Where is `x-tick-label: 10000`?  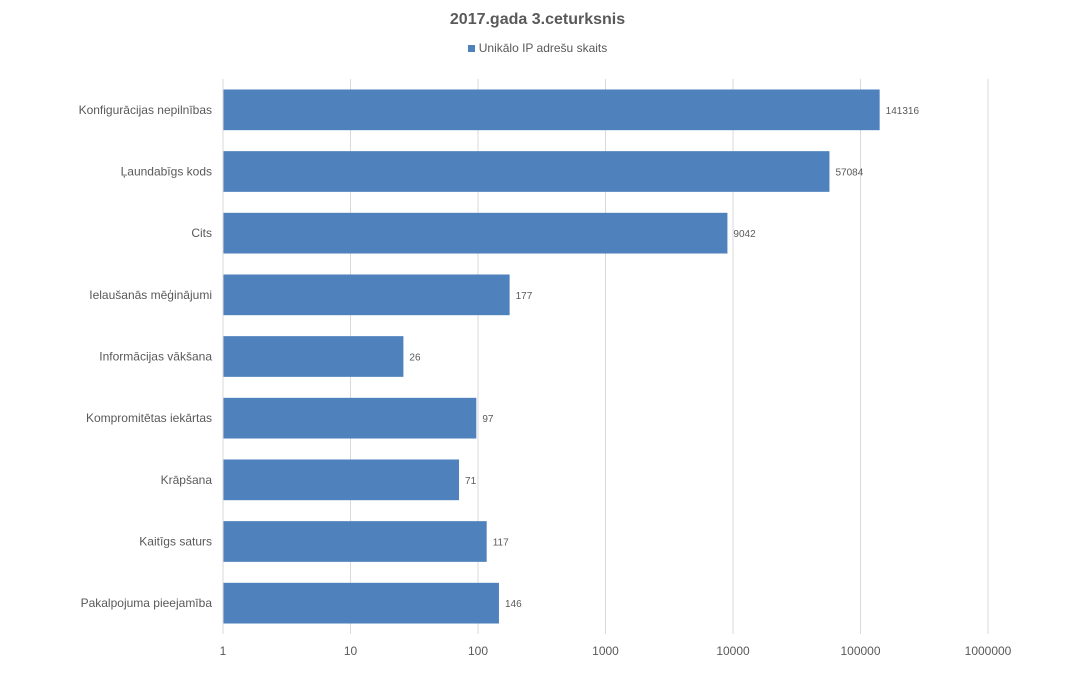
x-tick-label: 10000 is located at coordinates (733, 651).